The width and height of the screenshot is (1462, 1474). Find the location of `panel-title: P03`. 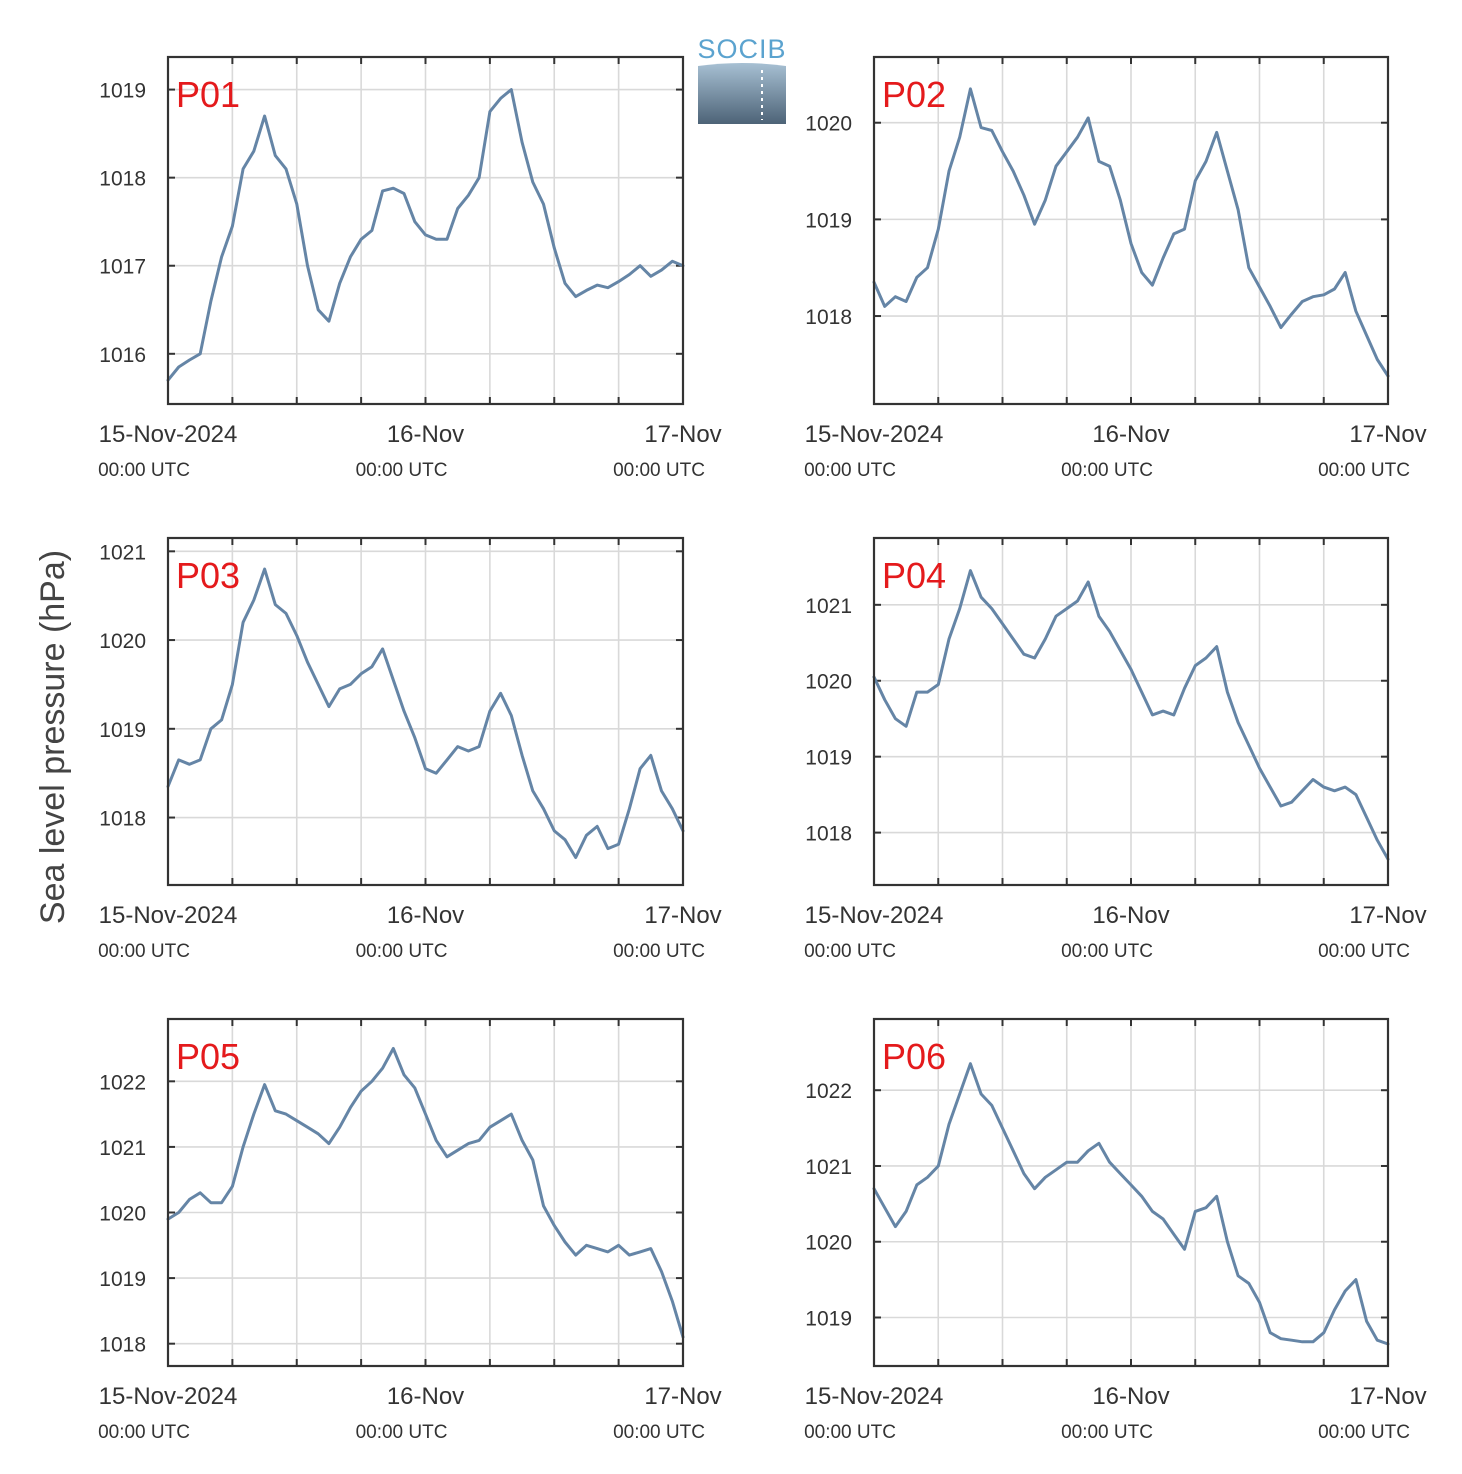

panel-title: P03 is located at coordinates (208, 575).